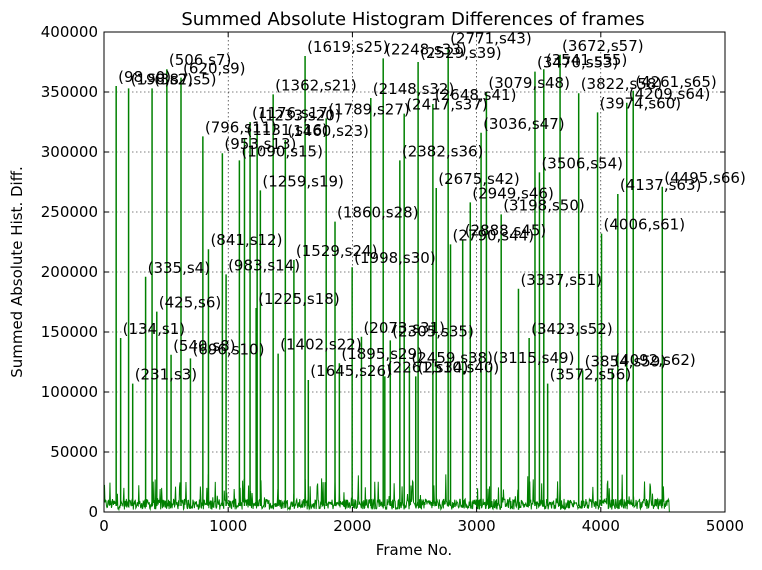 The image size is (762, 570). What do you see at coordinates (104, 526) in the screenshot?
I see `x-tick-label: 0` at bounding box center [104, 526].